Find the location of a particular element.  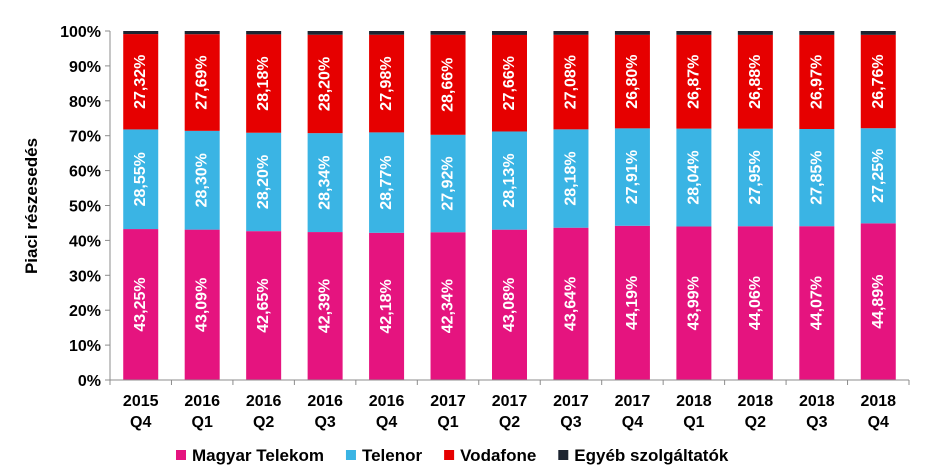

data-label: 42,65% is located at coordinates (263, 305).